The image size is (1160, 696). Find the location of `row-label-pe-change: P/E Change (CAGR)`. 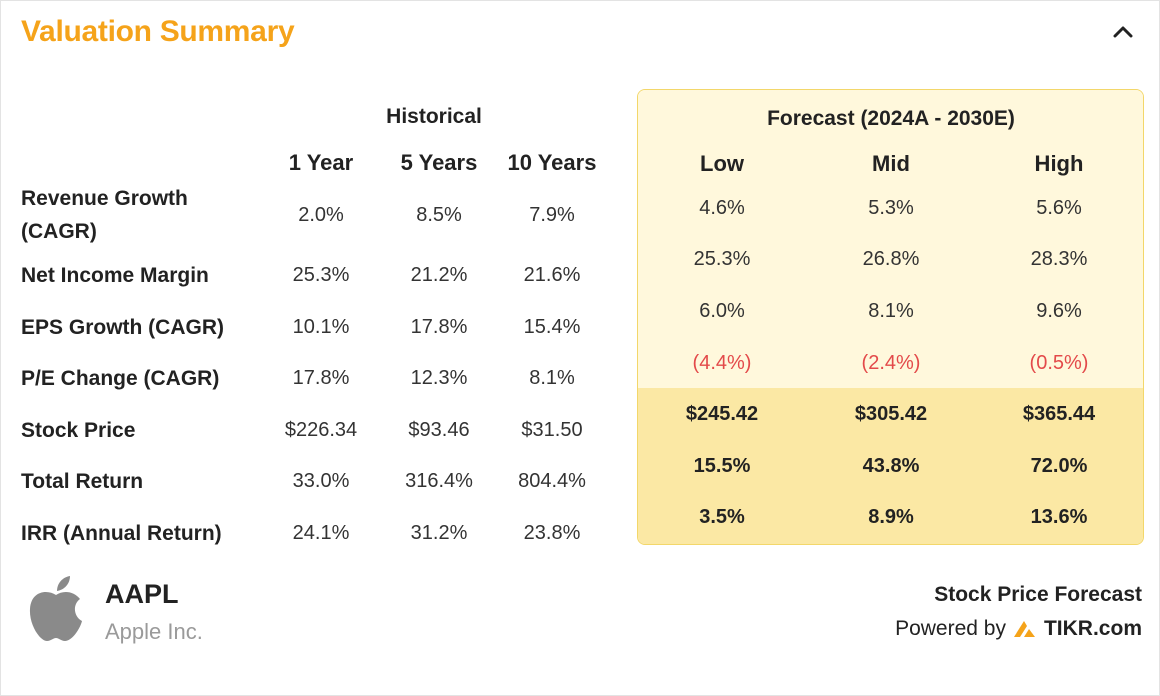

row-label-pe-change: P/E Change (CAGR) is located at coordinates (120, 378).